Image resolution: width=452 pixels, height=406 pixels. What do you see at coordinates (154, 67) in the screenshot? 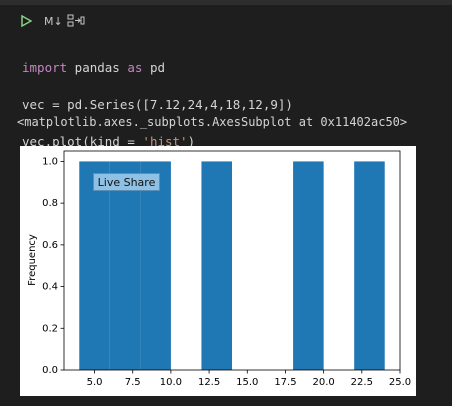
I see `code-token: pd` at bounding box center [154, 67].